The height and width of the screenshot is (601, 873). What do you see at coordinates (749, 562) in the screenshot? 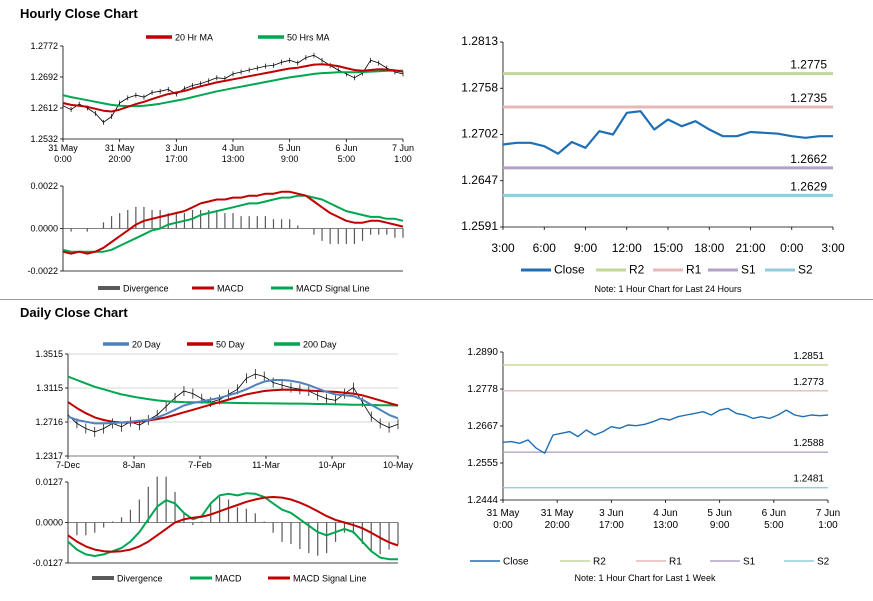
I see `weekly-pivot-legend-s1-label: S1` at bounding box center [749, 562].